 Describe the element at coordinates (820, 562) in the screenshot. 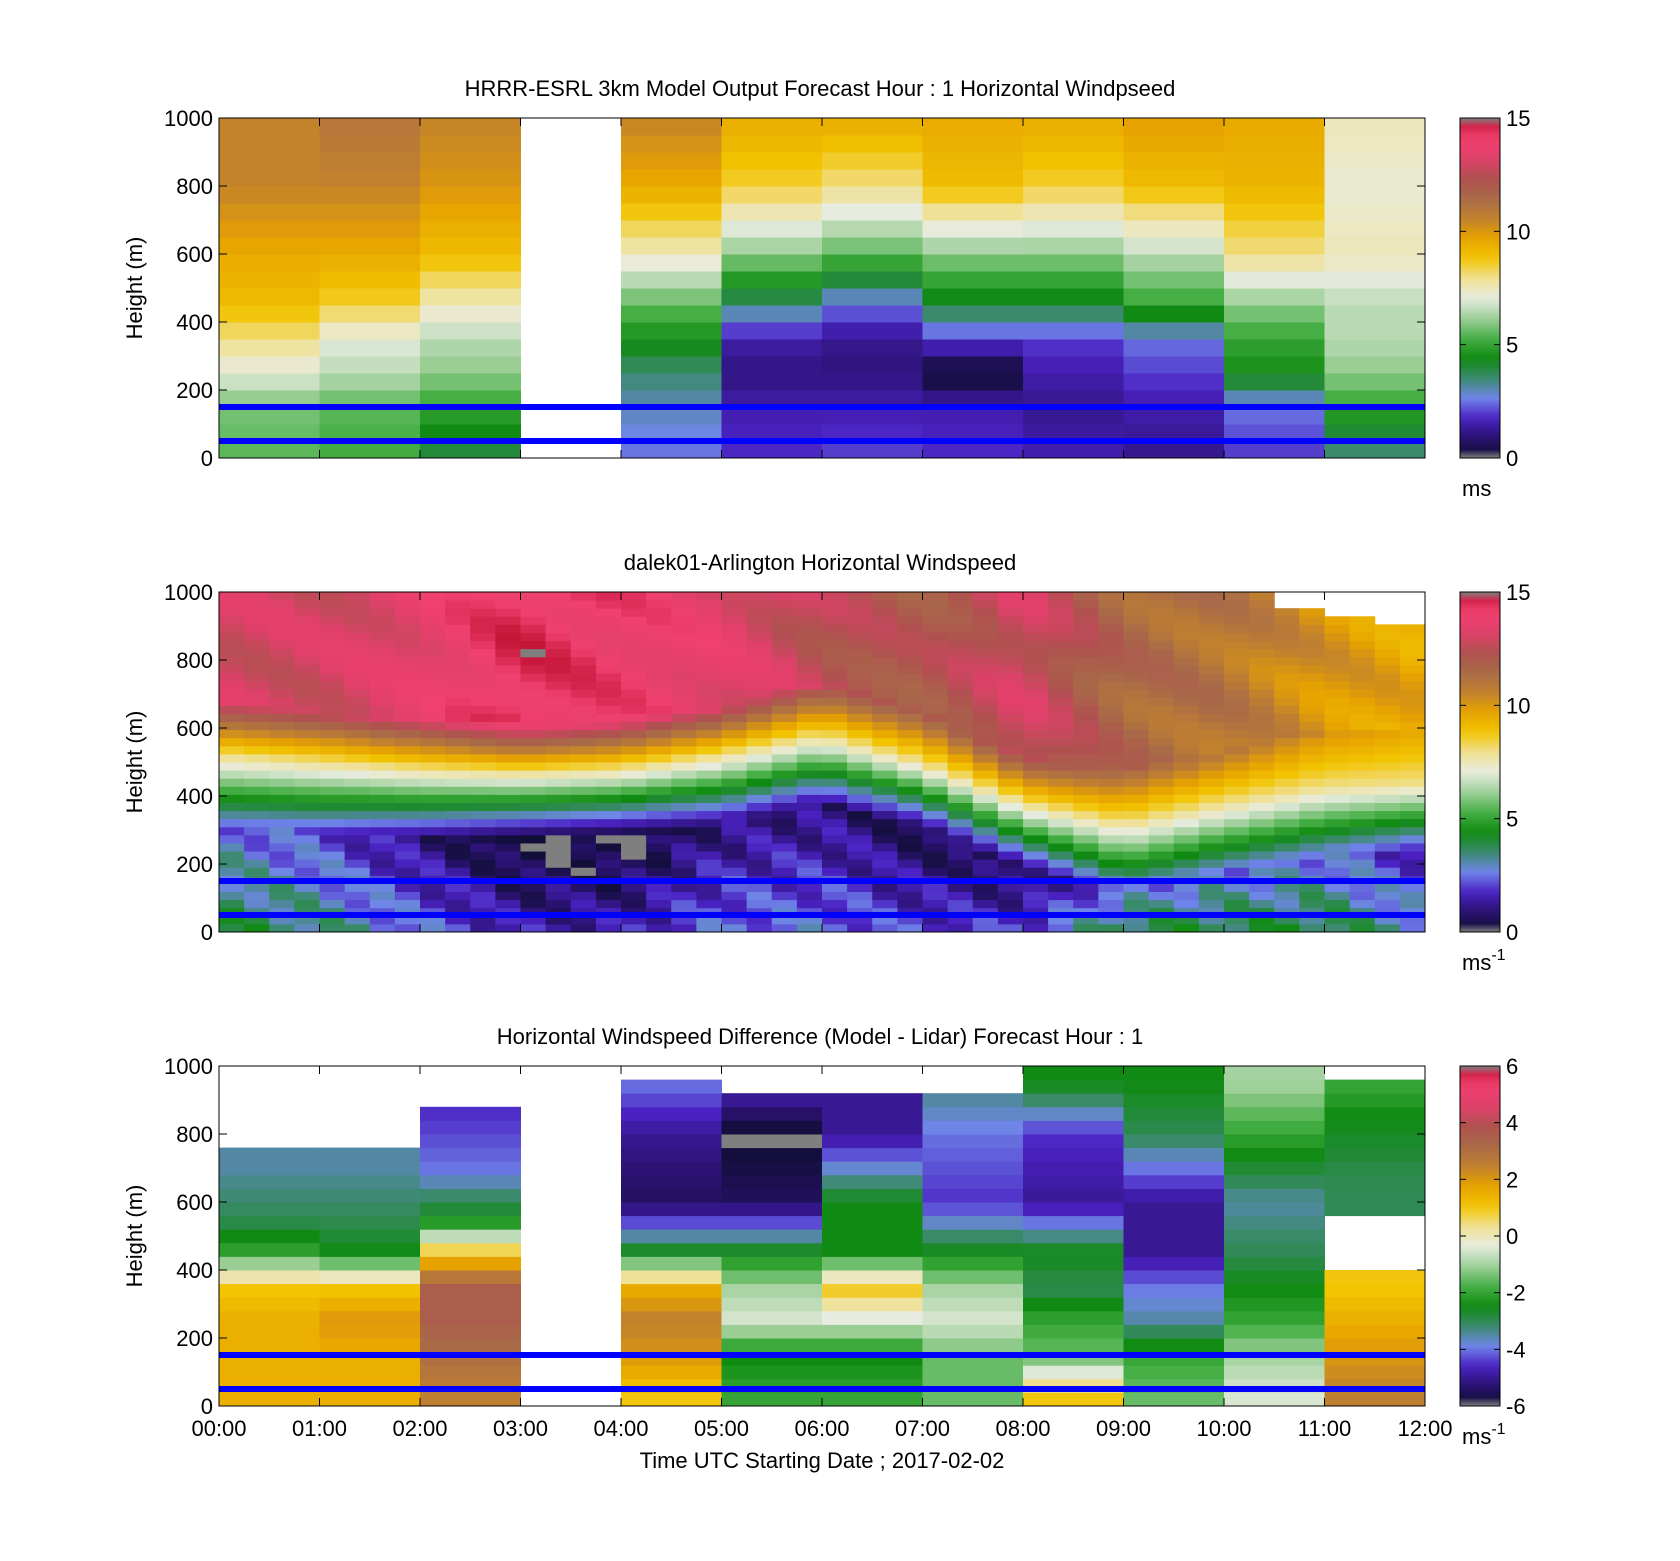

I see `panel-lidar-title: dalek01-Arlington Horizontal Windspeed` at that location.